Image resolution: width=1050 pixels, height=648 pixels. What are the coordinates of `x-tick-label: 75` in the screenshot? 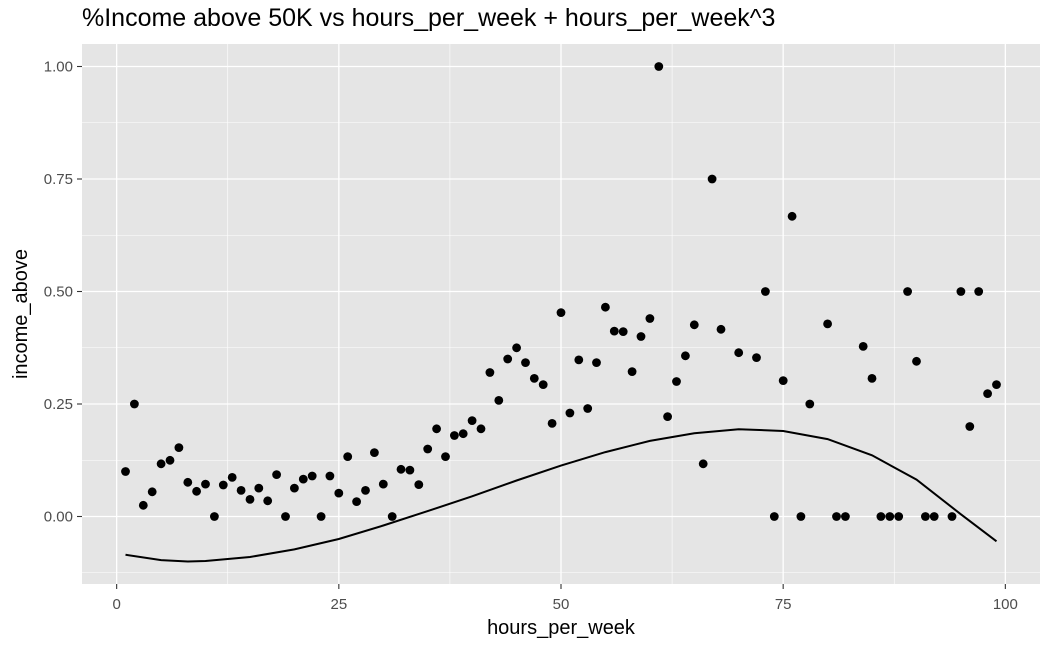 It's located at (783, 604).